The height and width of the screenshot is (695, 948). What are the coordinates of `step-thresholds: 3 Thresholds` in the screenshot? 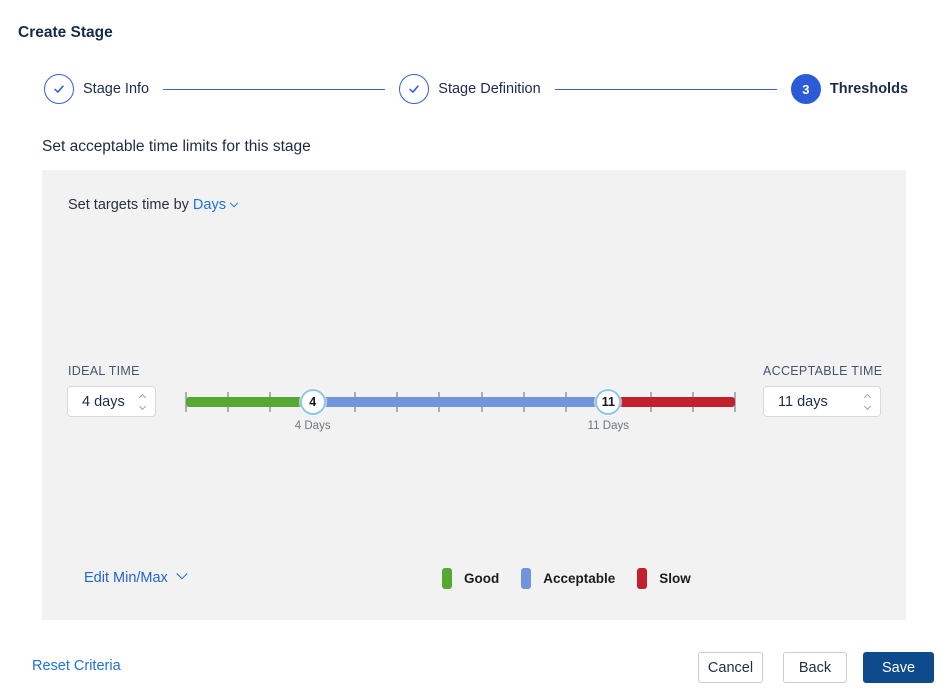 It's located at (849, 89).